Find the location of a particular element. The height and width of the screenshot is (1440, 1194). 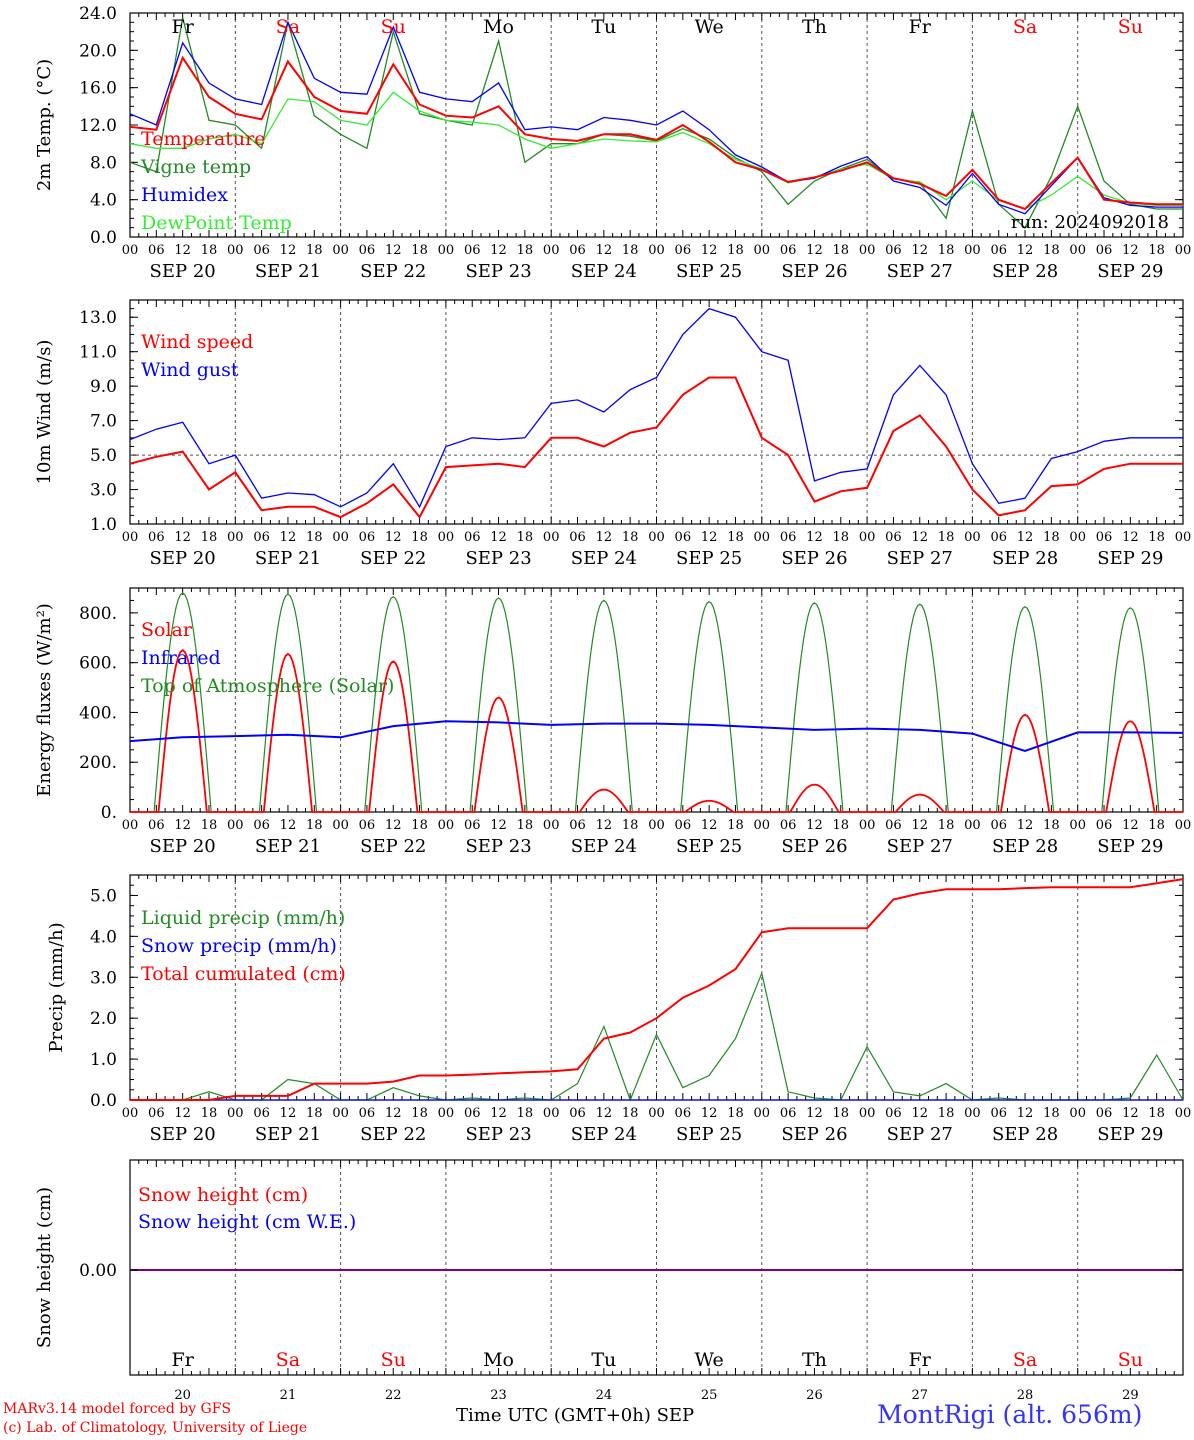

wind-gust-line is located at coordinates (656, 408).